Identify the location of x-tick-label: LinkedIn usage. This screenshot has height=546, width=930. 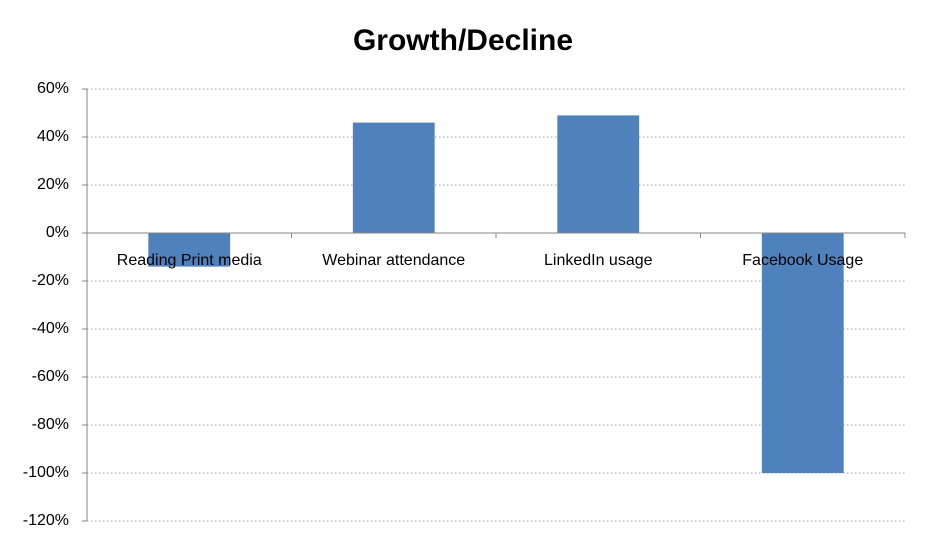
(598, 260).